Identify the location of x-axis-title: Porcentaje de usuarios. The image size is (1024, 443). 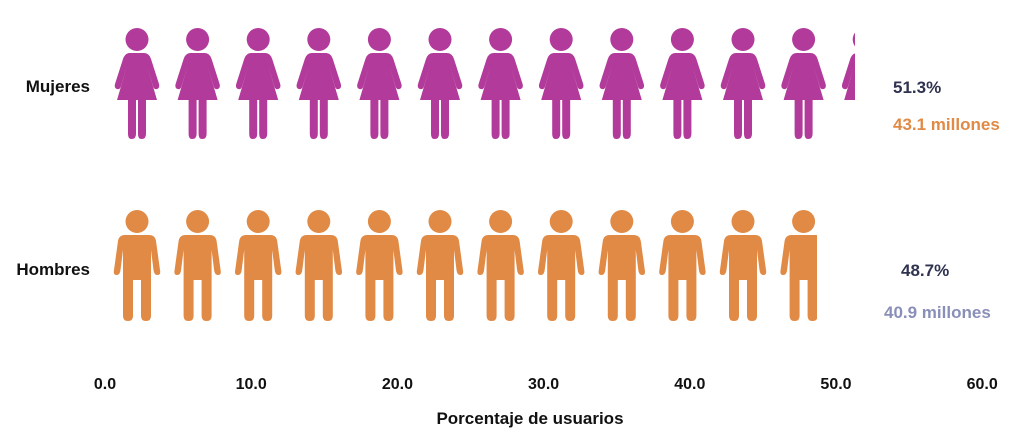
(529, 418).